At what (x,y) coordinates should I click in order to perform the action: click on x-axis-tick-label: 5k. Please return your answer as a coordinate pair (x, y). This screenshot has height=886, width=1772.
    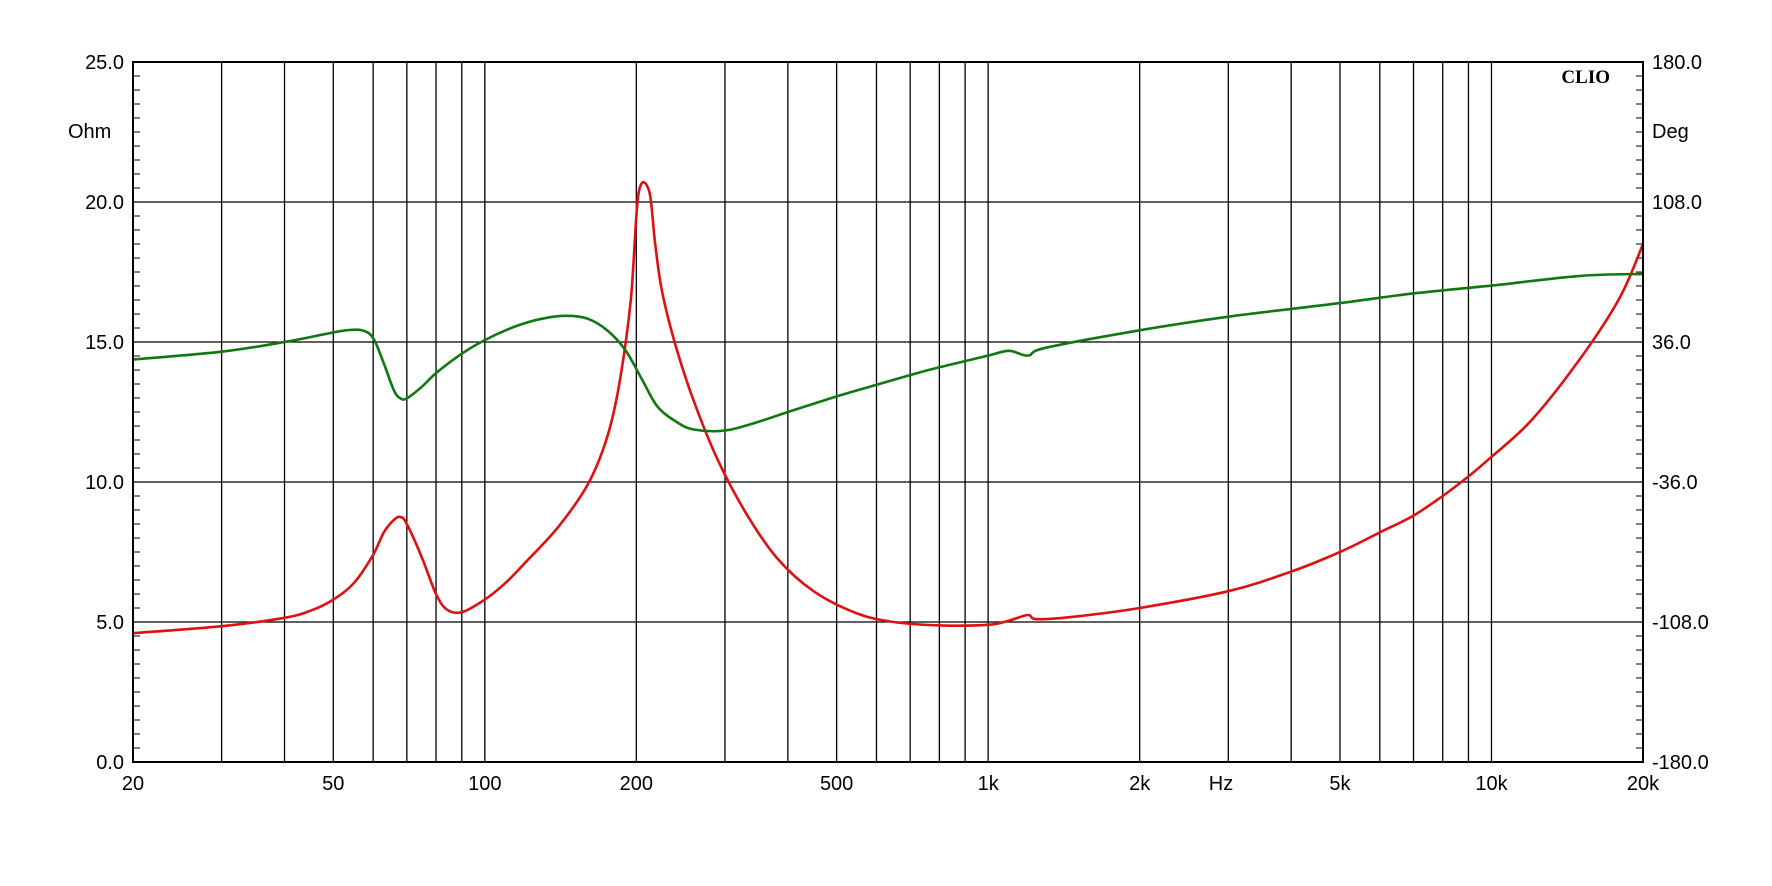
    Looking at the image, I should click on (1340, 784).